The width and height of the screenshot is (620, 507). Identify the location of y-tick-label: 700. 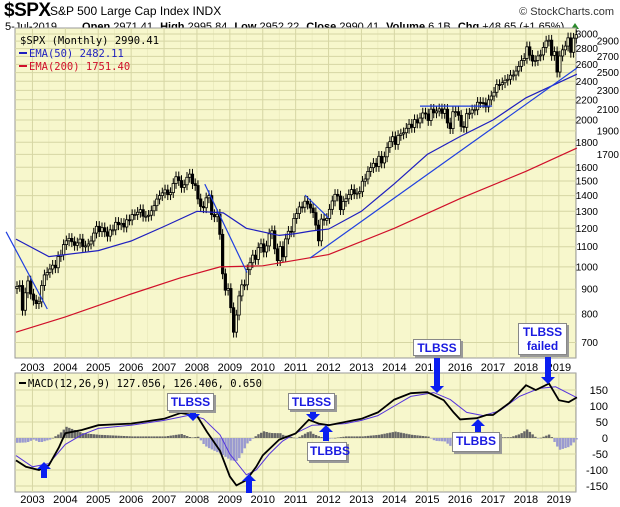
(589, 343).